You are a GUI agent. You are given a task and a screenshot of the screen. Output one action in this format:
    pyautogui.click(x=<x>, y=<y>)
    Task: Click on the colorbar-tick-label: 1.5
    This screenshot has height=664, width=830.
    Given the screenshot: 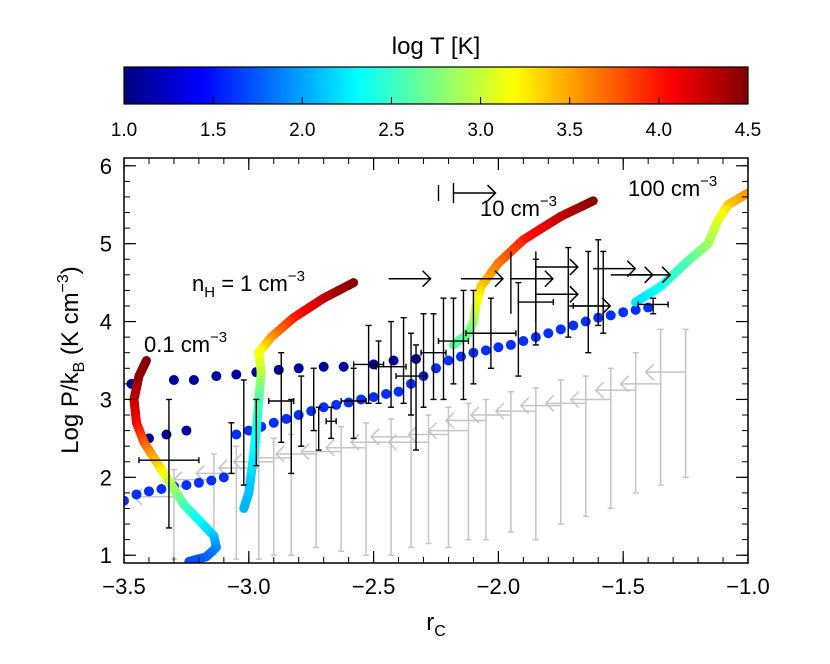 What is the action you would take?
    pyautogui.click(x=213, y=130)
    